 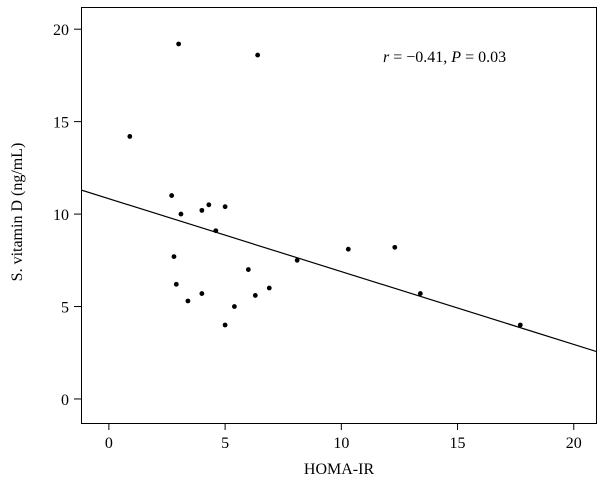 I want to click on annotation-p-value: = 0.03, so click(x=483, y=57).